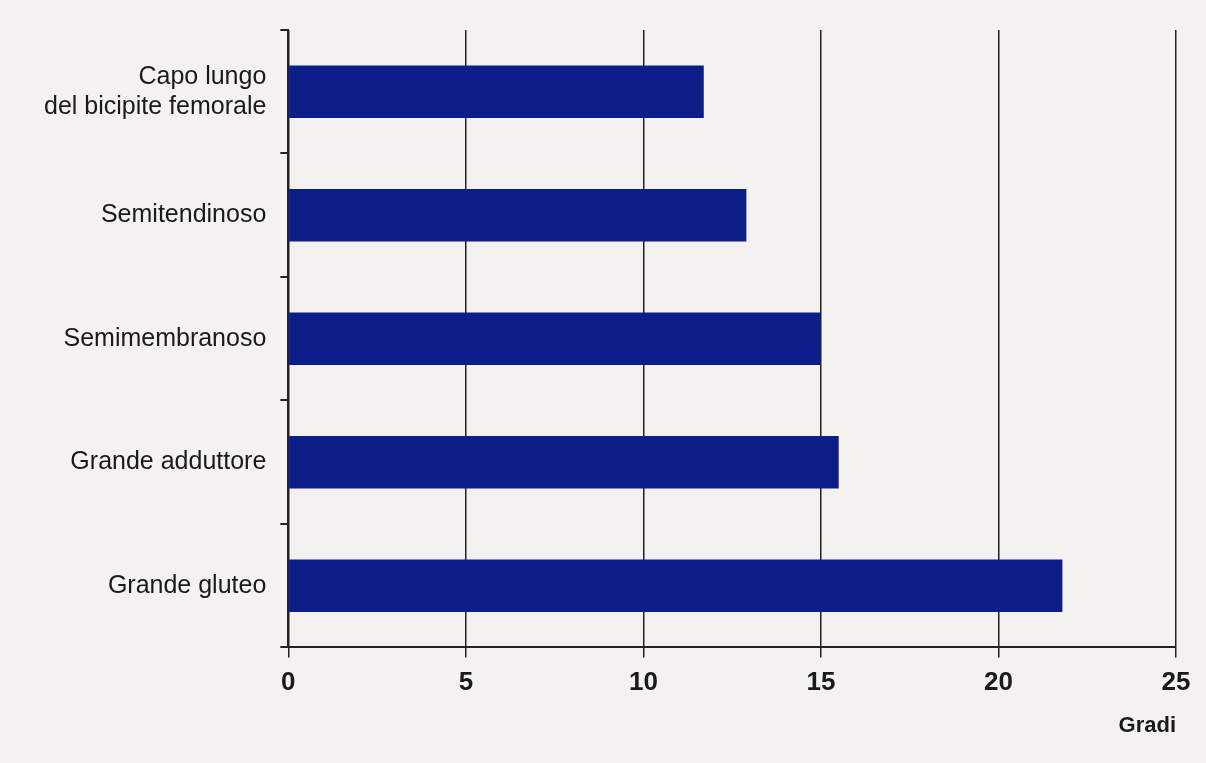 The width and height of the screenshot is (1206, 763). Describe the element at coordinates (1147, 724) in the screenshot. I see `x-axis-title: Gradi` at that location.